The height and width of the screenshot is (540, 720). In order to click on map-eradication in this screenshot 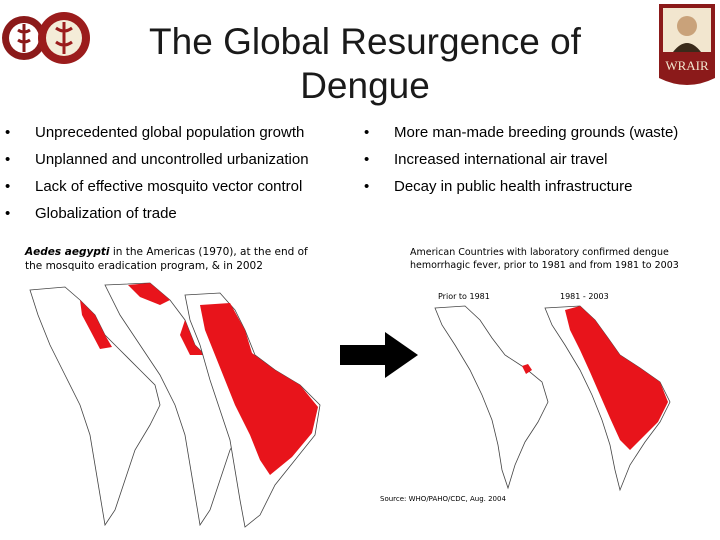, I will do `click(177, 404)`.